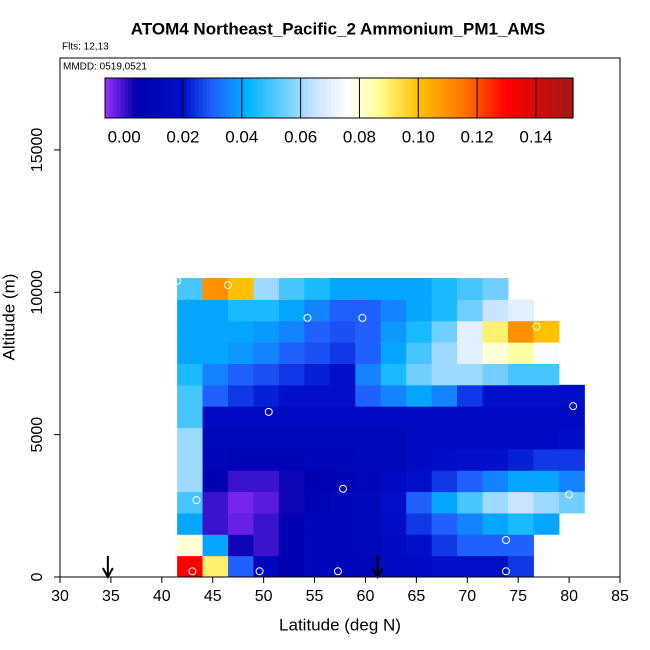  I want to click on arrow, so click(107, 568).